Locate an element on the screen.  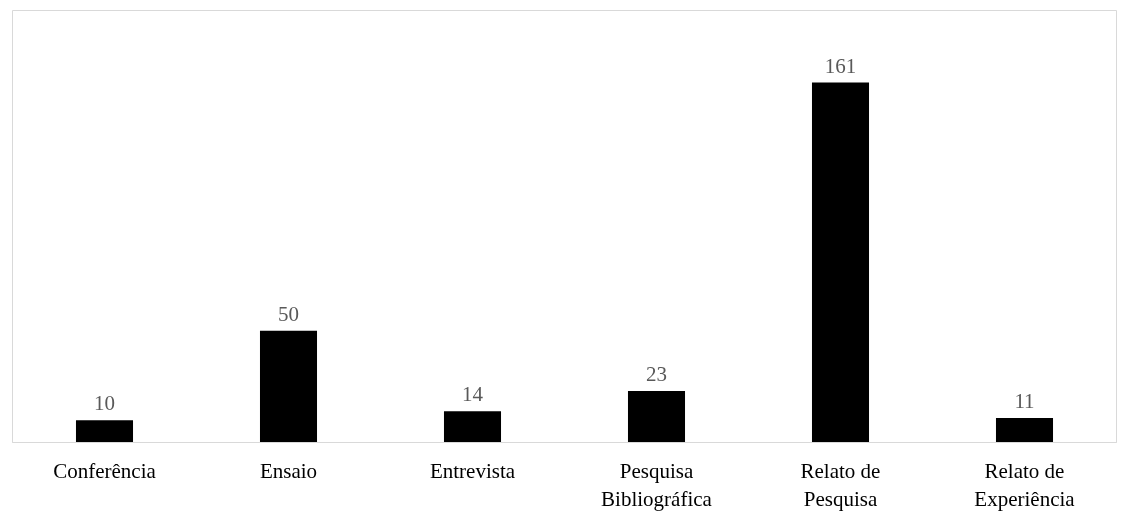
x-tick-label: Conferência is located at coordinates (105, 470).